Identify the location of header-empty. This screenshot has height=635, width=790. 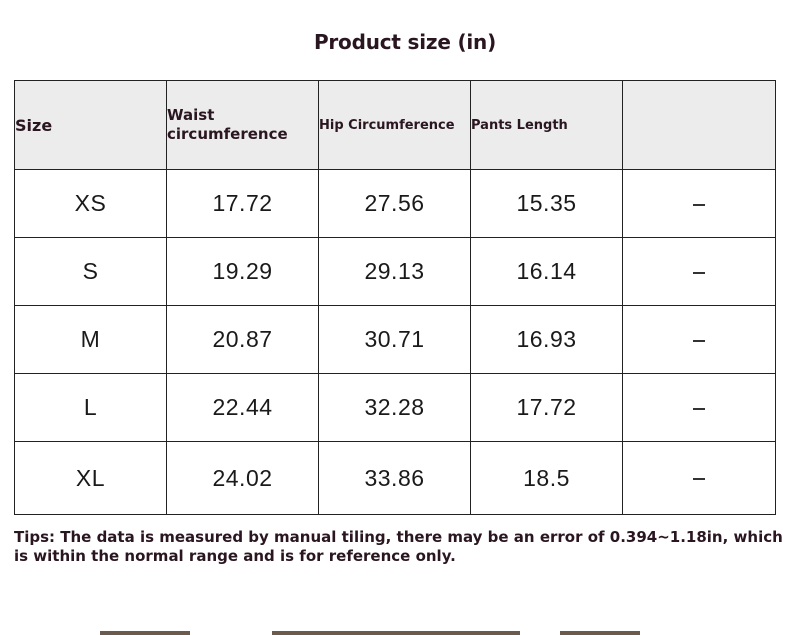
(699, 125).